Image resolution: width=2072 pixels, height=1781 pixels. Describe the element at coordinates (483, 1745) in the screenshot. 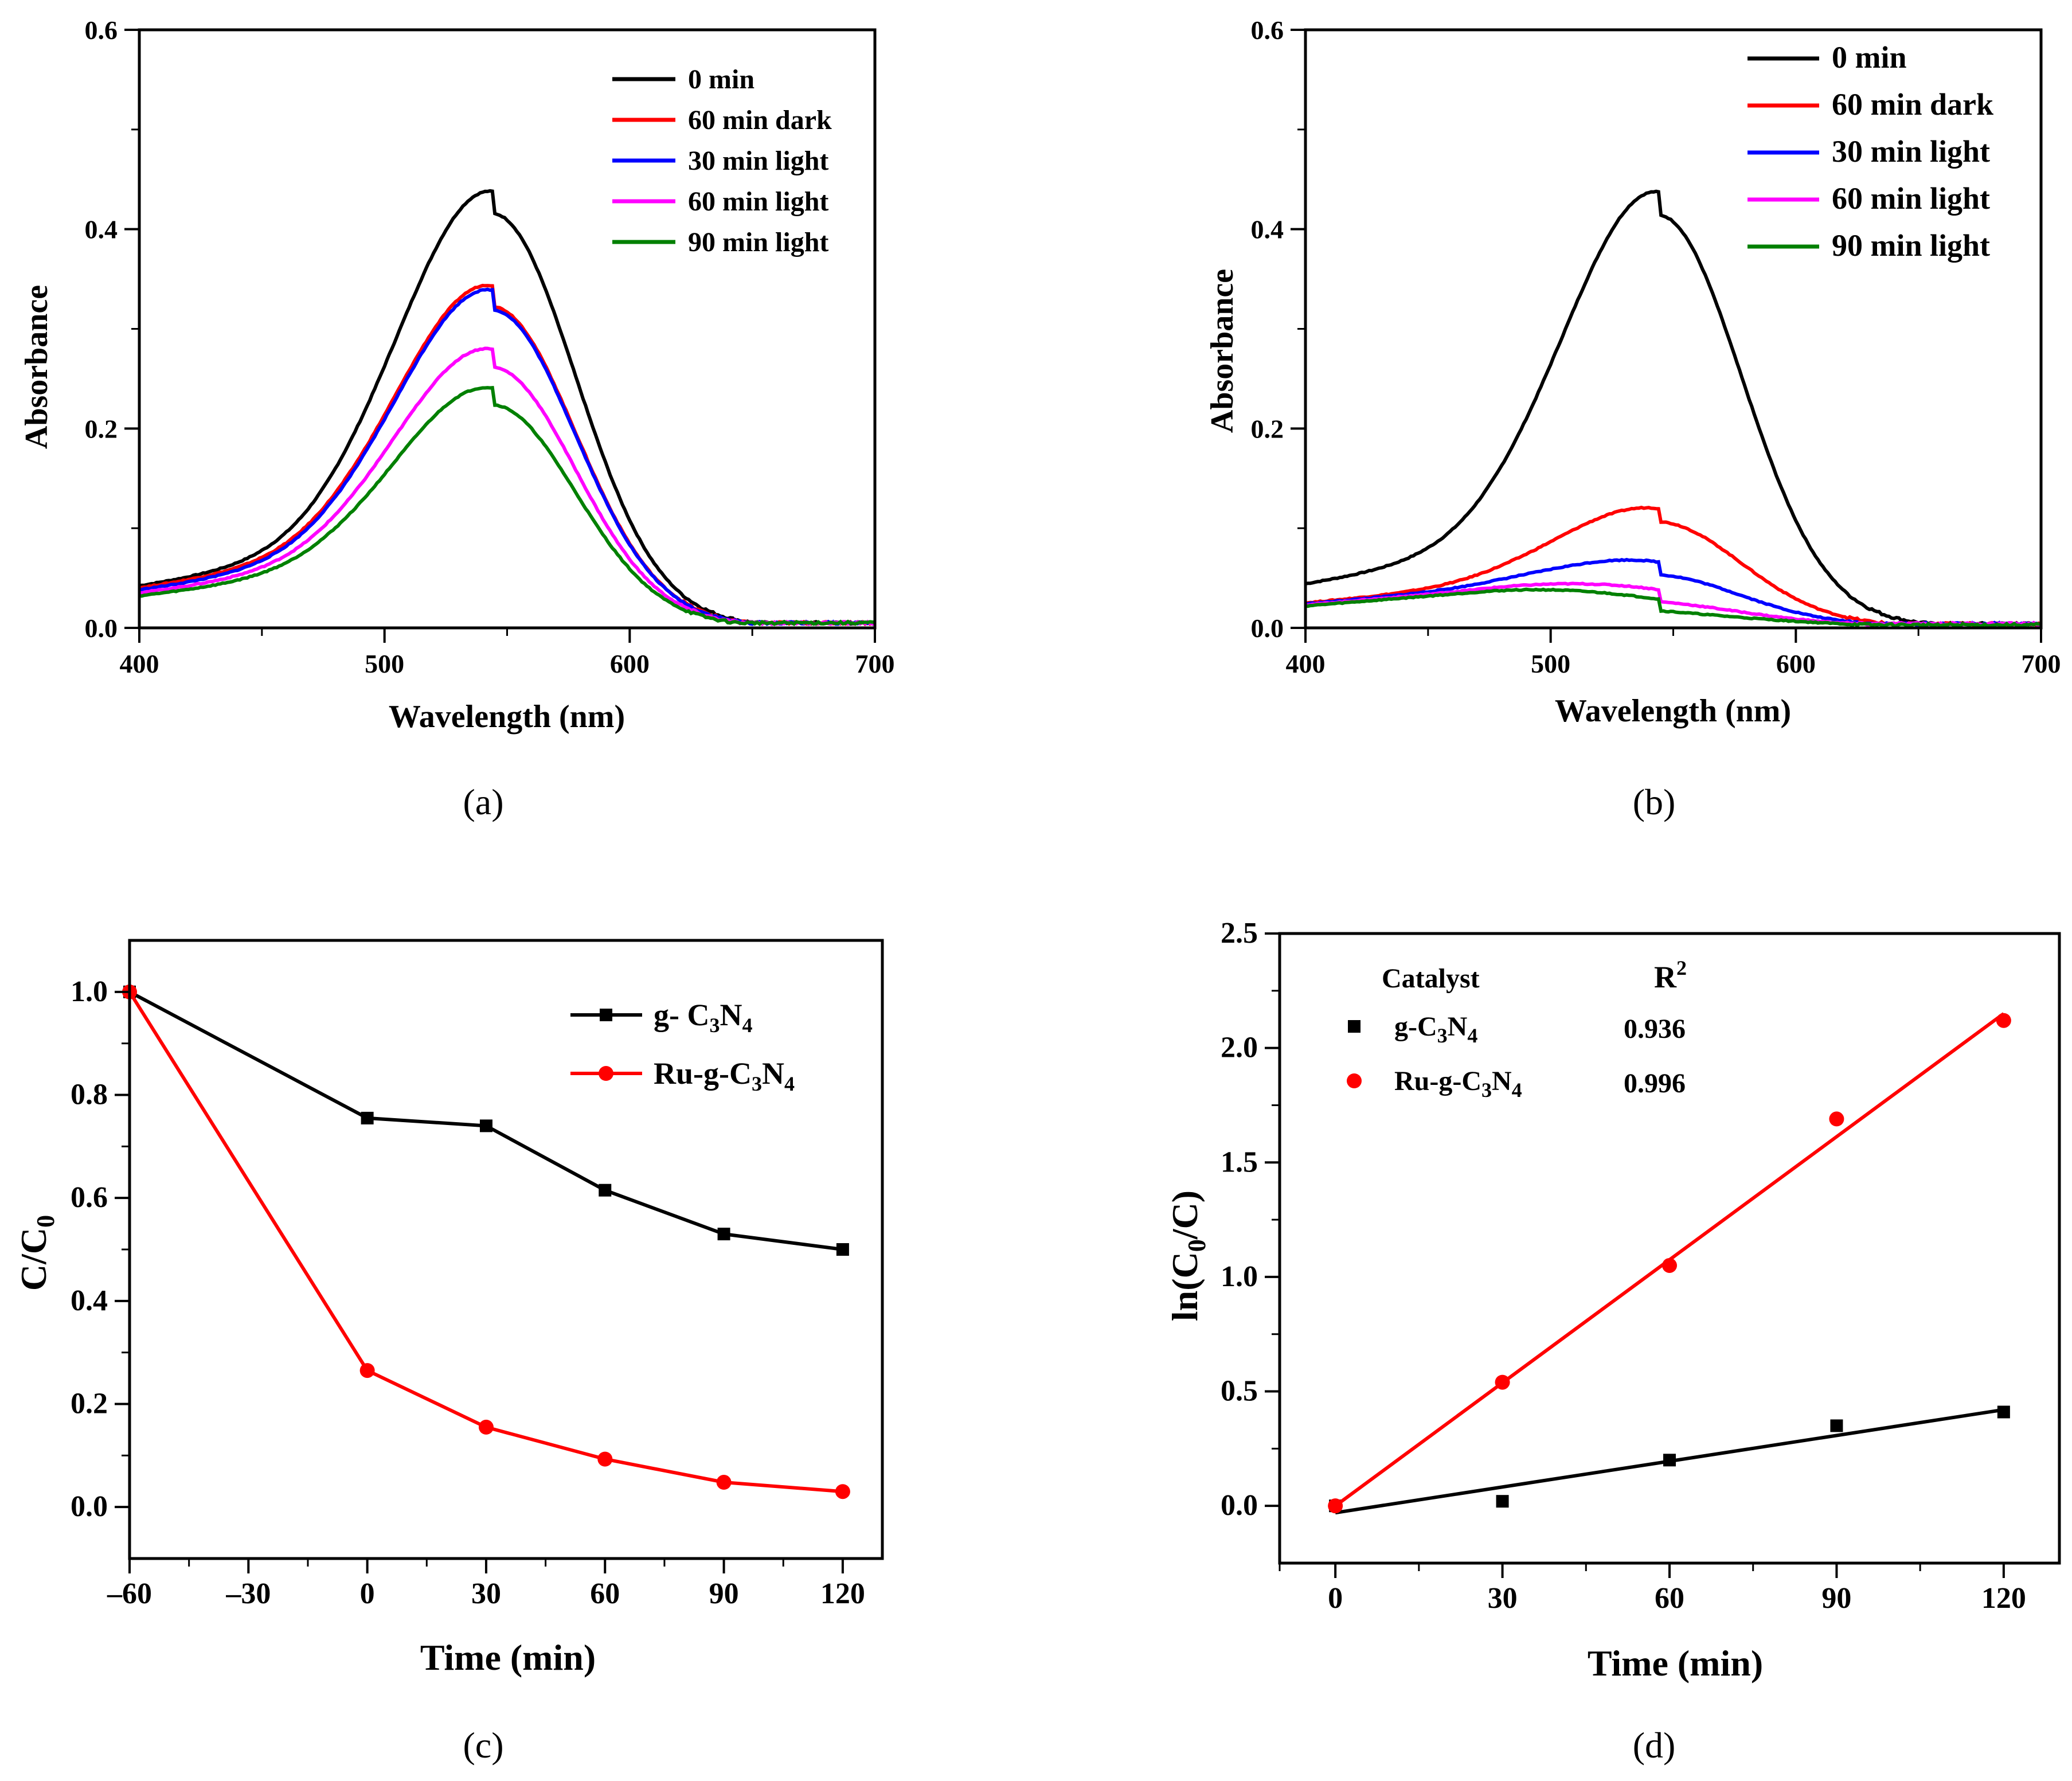

I see `panel-c-caption: (c)` at that location.